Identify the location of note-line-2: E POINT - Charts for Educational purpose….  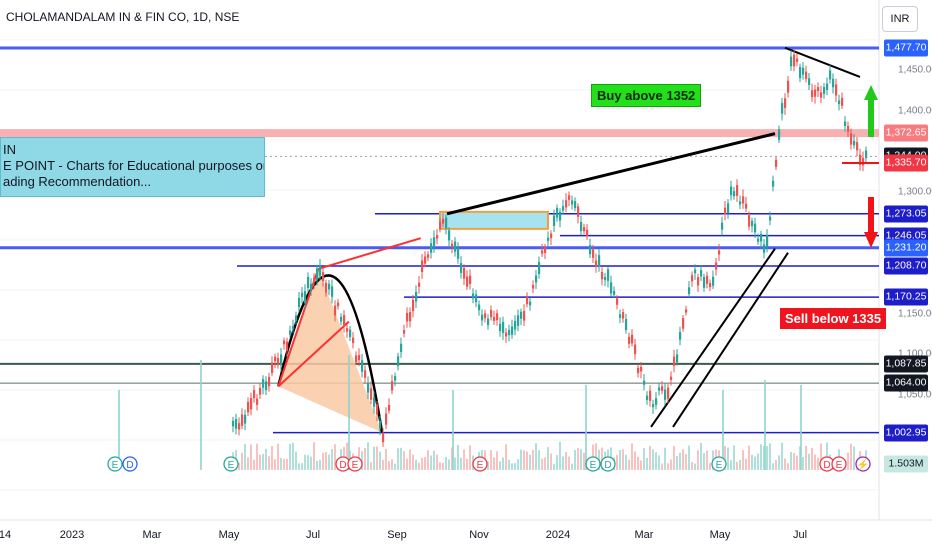
(134, 165).